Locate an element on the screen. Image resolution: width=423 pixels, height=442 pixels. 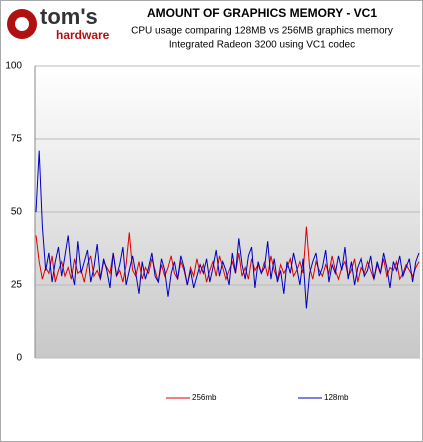
logo-bottom: hardware is located at coordinates (83, 35).